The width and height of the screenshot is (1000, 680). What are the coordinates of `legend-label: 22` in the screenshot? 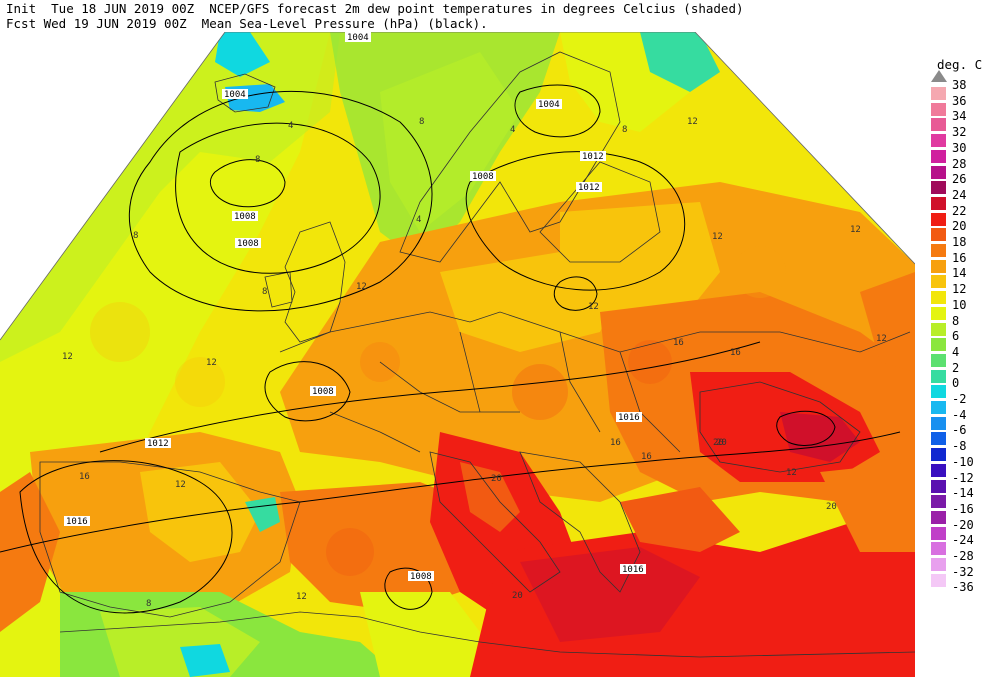 It's located at (959, 210).